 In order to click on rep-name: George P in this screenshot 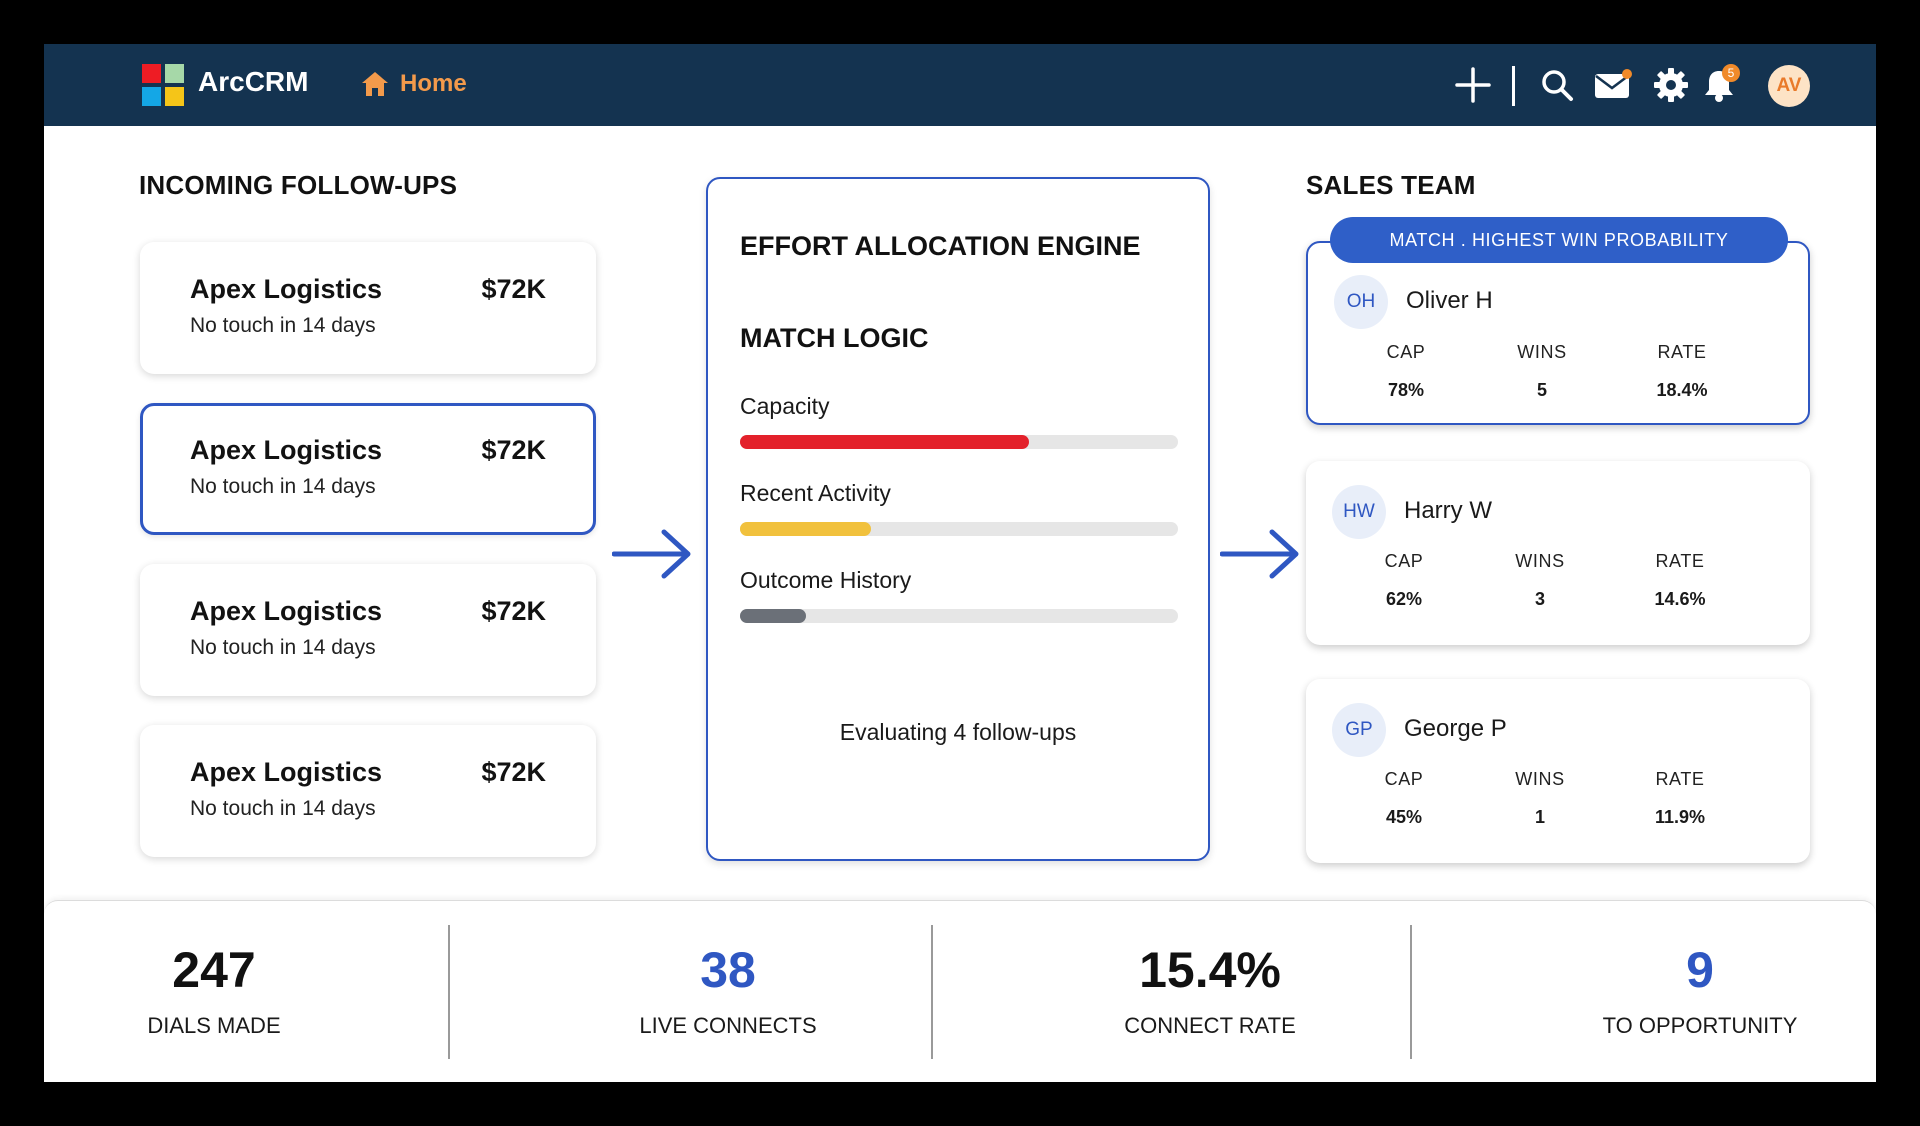, I will do `click(1455, 728)`.